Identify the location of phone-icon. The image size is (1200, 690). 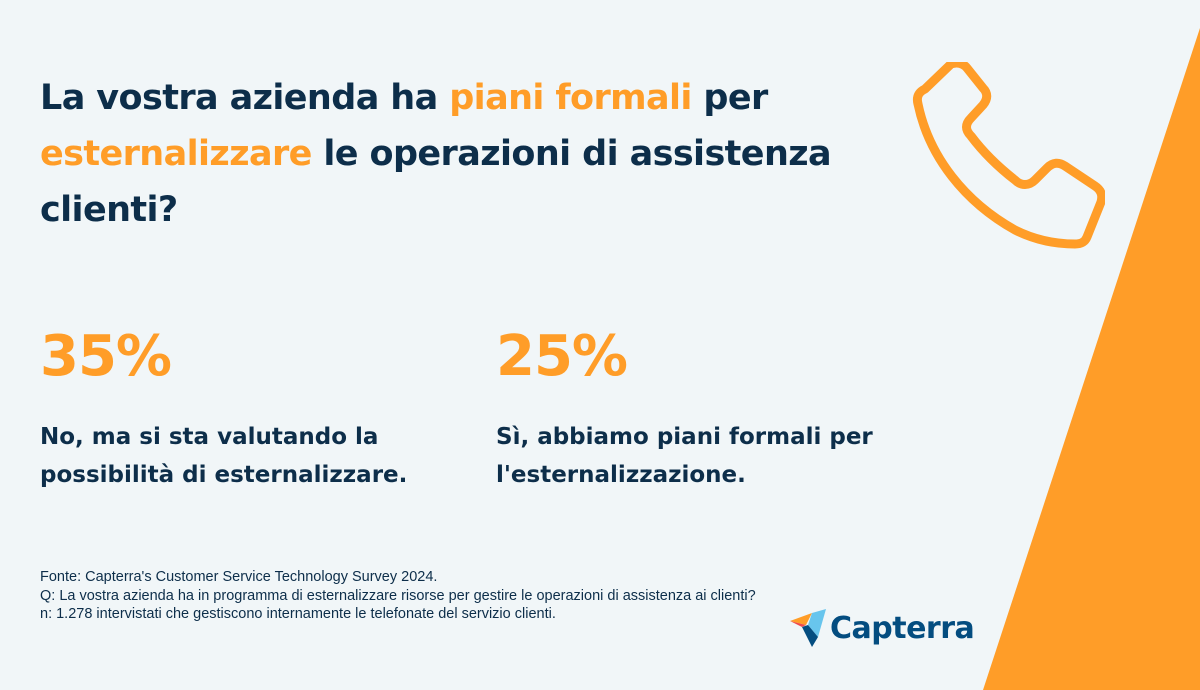
(1008, 155).